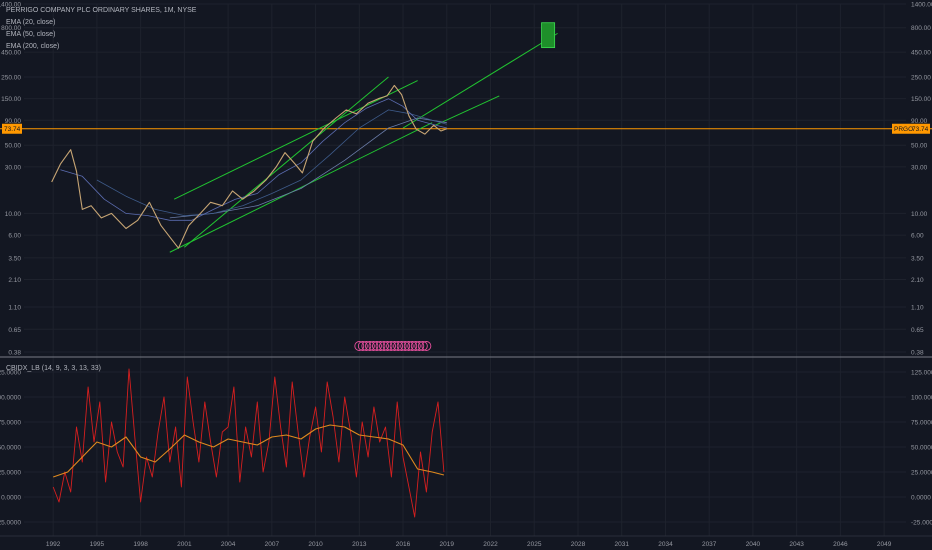 Image resolution: width=932 pixels, height=550 pixels. Describe the element at coordinates (919, 167) in the screenshot. I see `ytick-label-right: 30.00` at that location.